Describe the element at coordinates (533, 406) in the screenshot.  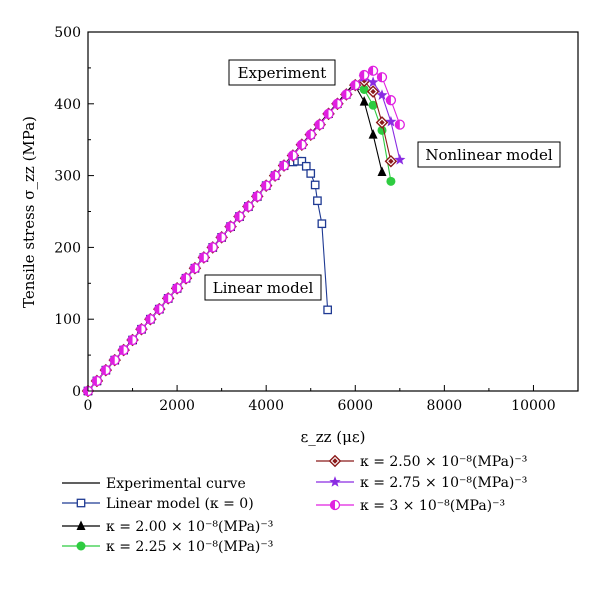
I see `x-tick-label: 10000` at that location.